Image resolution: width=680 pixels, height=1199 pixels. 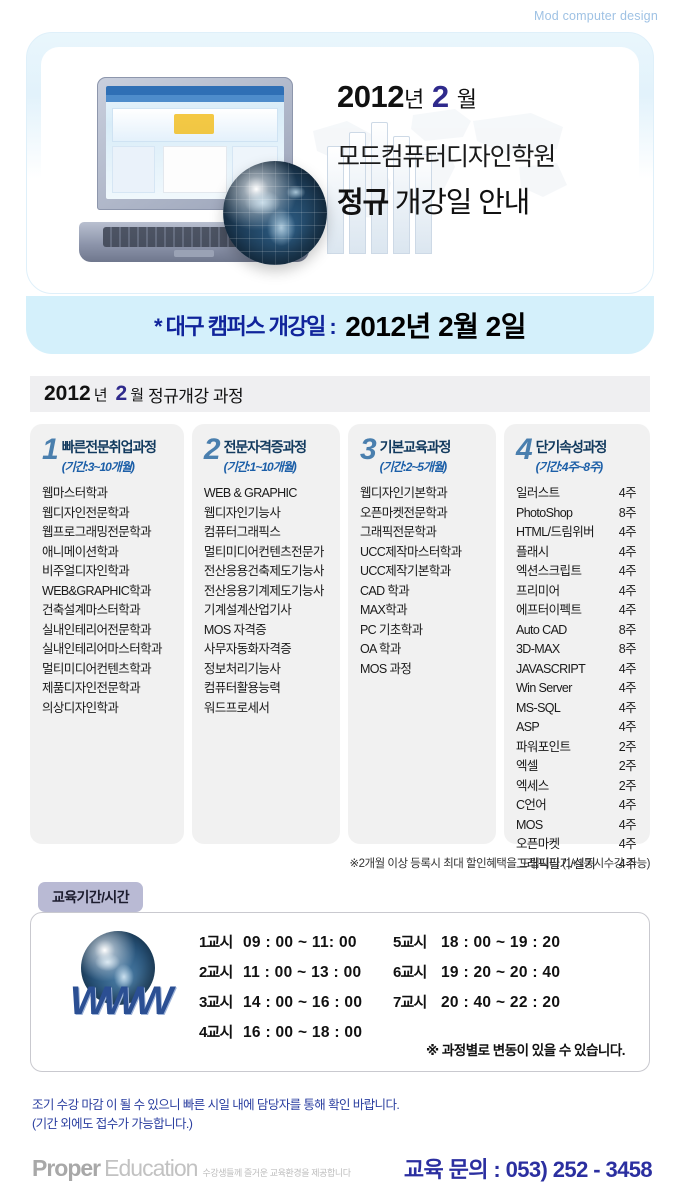 What do you see at coordinates (86, 512) in the screenshot?
I see `list-item: 웹디자인전문학과` at bounding box center [86, 512].